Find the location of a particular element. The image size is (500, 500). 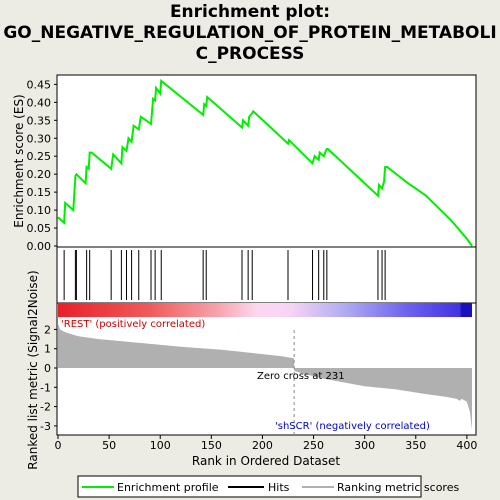

es-y-axis-label: Enrichment score (ES) is located at coordinates (19, 160).